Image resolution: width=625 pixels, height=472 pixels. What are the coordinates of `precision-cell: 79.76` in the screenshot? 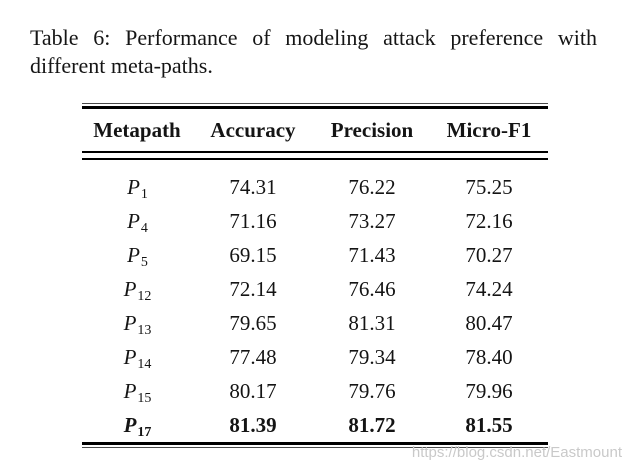 It's located at (372, 391).